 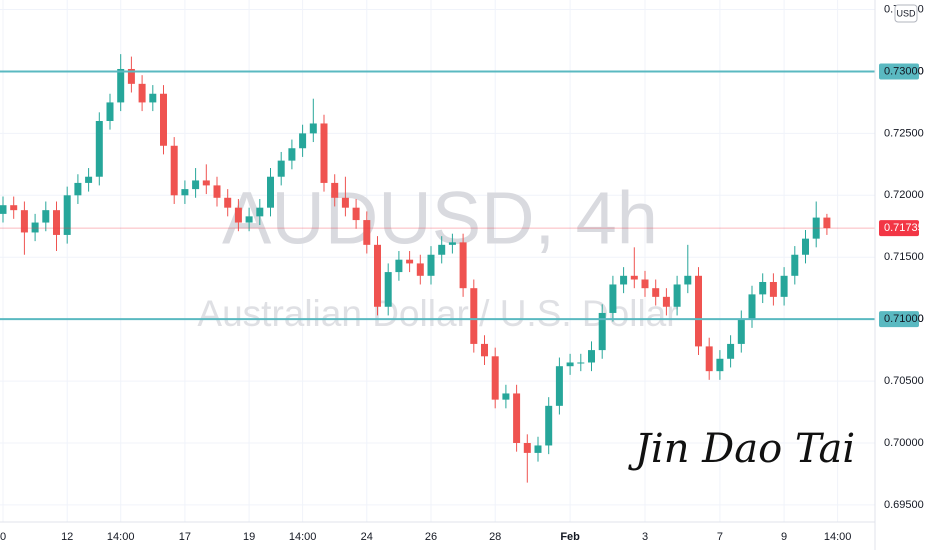 What do you see at coordinates (431, 537) in the screenshot?
I see `x-tick-label: 26` at bounding box center [431, 537].